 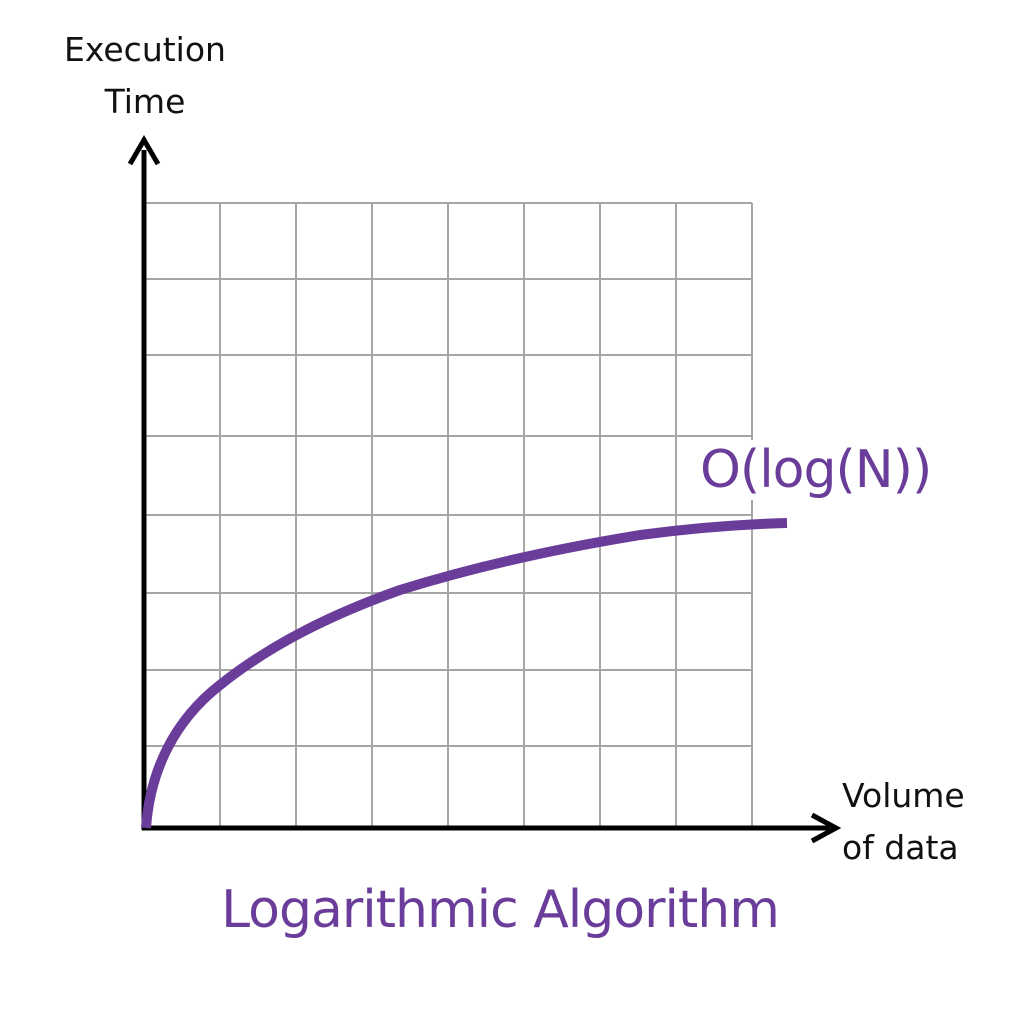 I want to click on y-axis-arrow-icon, so click(x=144, y=150).